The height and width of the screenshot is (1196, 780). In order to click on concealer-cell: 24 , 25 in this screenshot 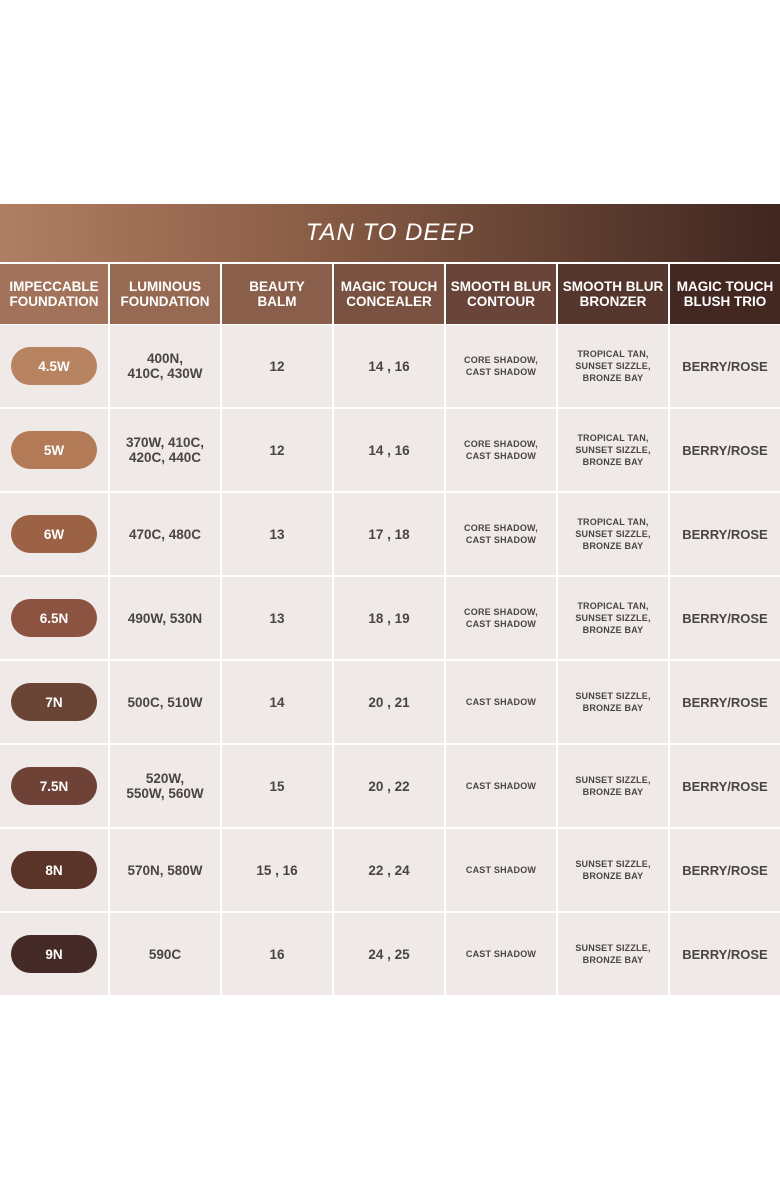, I will do `click(390, 954)`.